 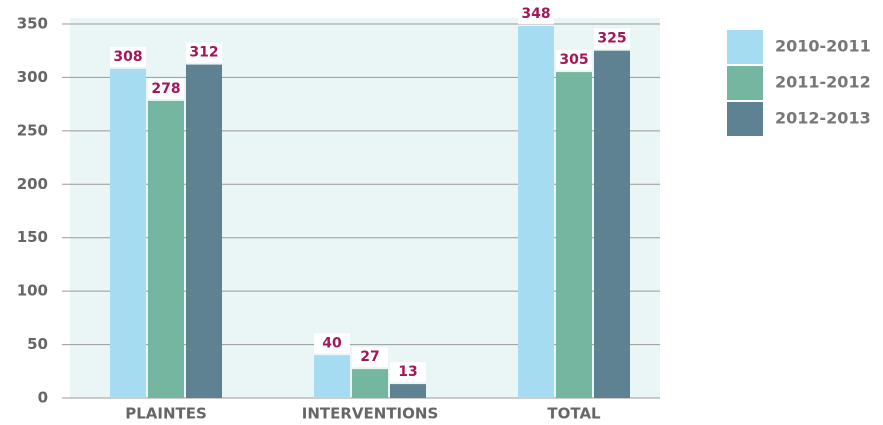 What do you see at coordinates (823, 118) in the screenshot?
I see `legend-label: 2012-2013` at bounding box center [823, 118].